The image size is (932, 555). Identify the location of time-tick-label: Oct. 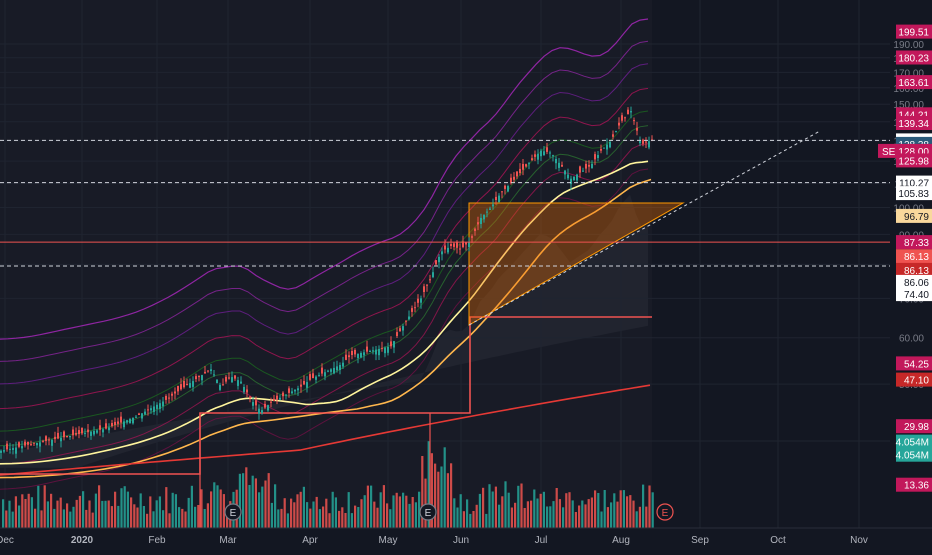
(778, 540).